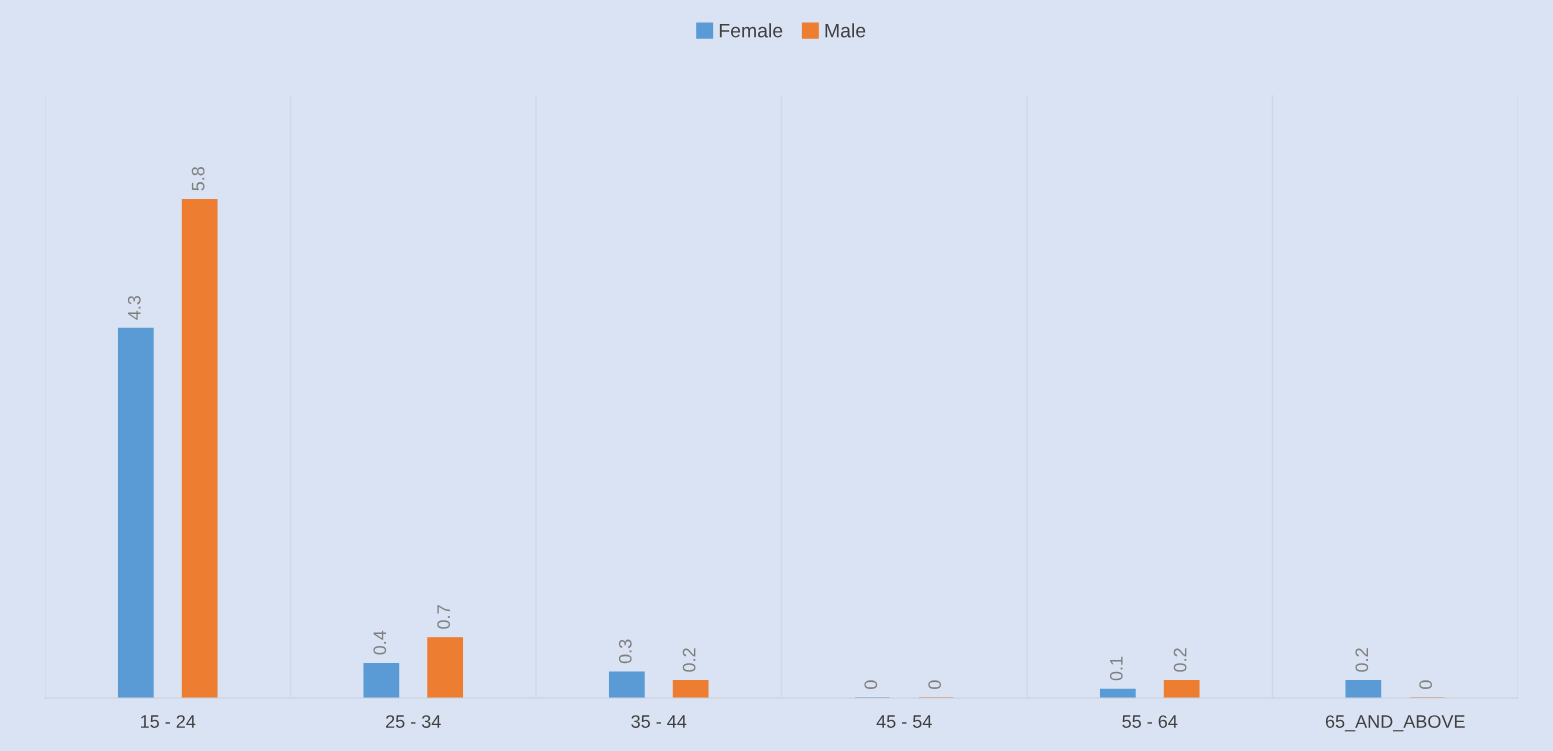  What do you see at coordinates (751, 30) in the screenshot?
I see `legend-label: Female` at bounding box center [751, 30].